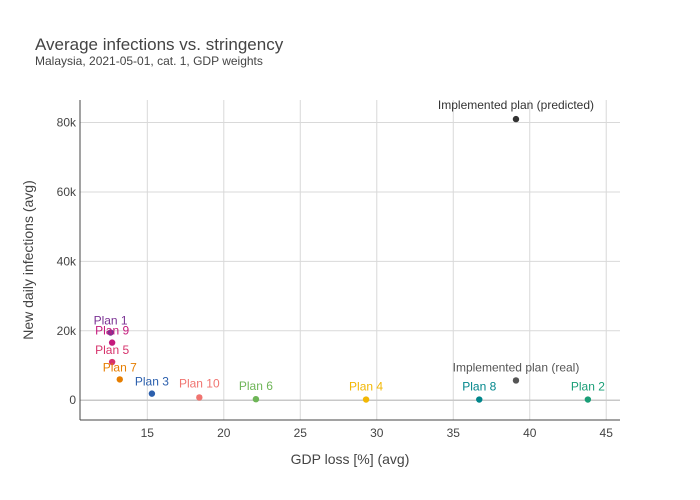 The width and height of the screenshot is (700, 500). I want to click on data-point-label: Implemented plan (predicted), so click(516, 105).